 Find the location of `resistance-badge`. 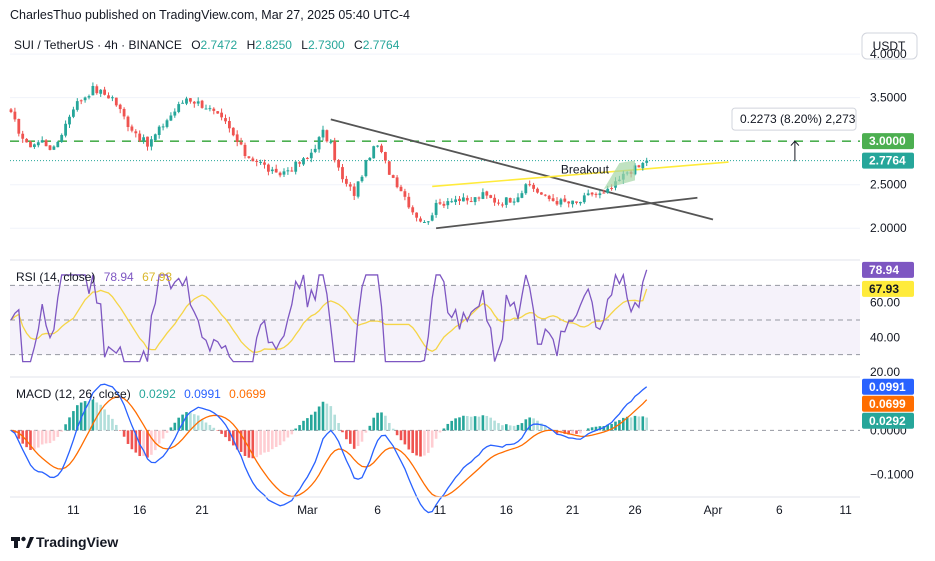

resistance-badge is located at coordinates (888, 141).